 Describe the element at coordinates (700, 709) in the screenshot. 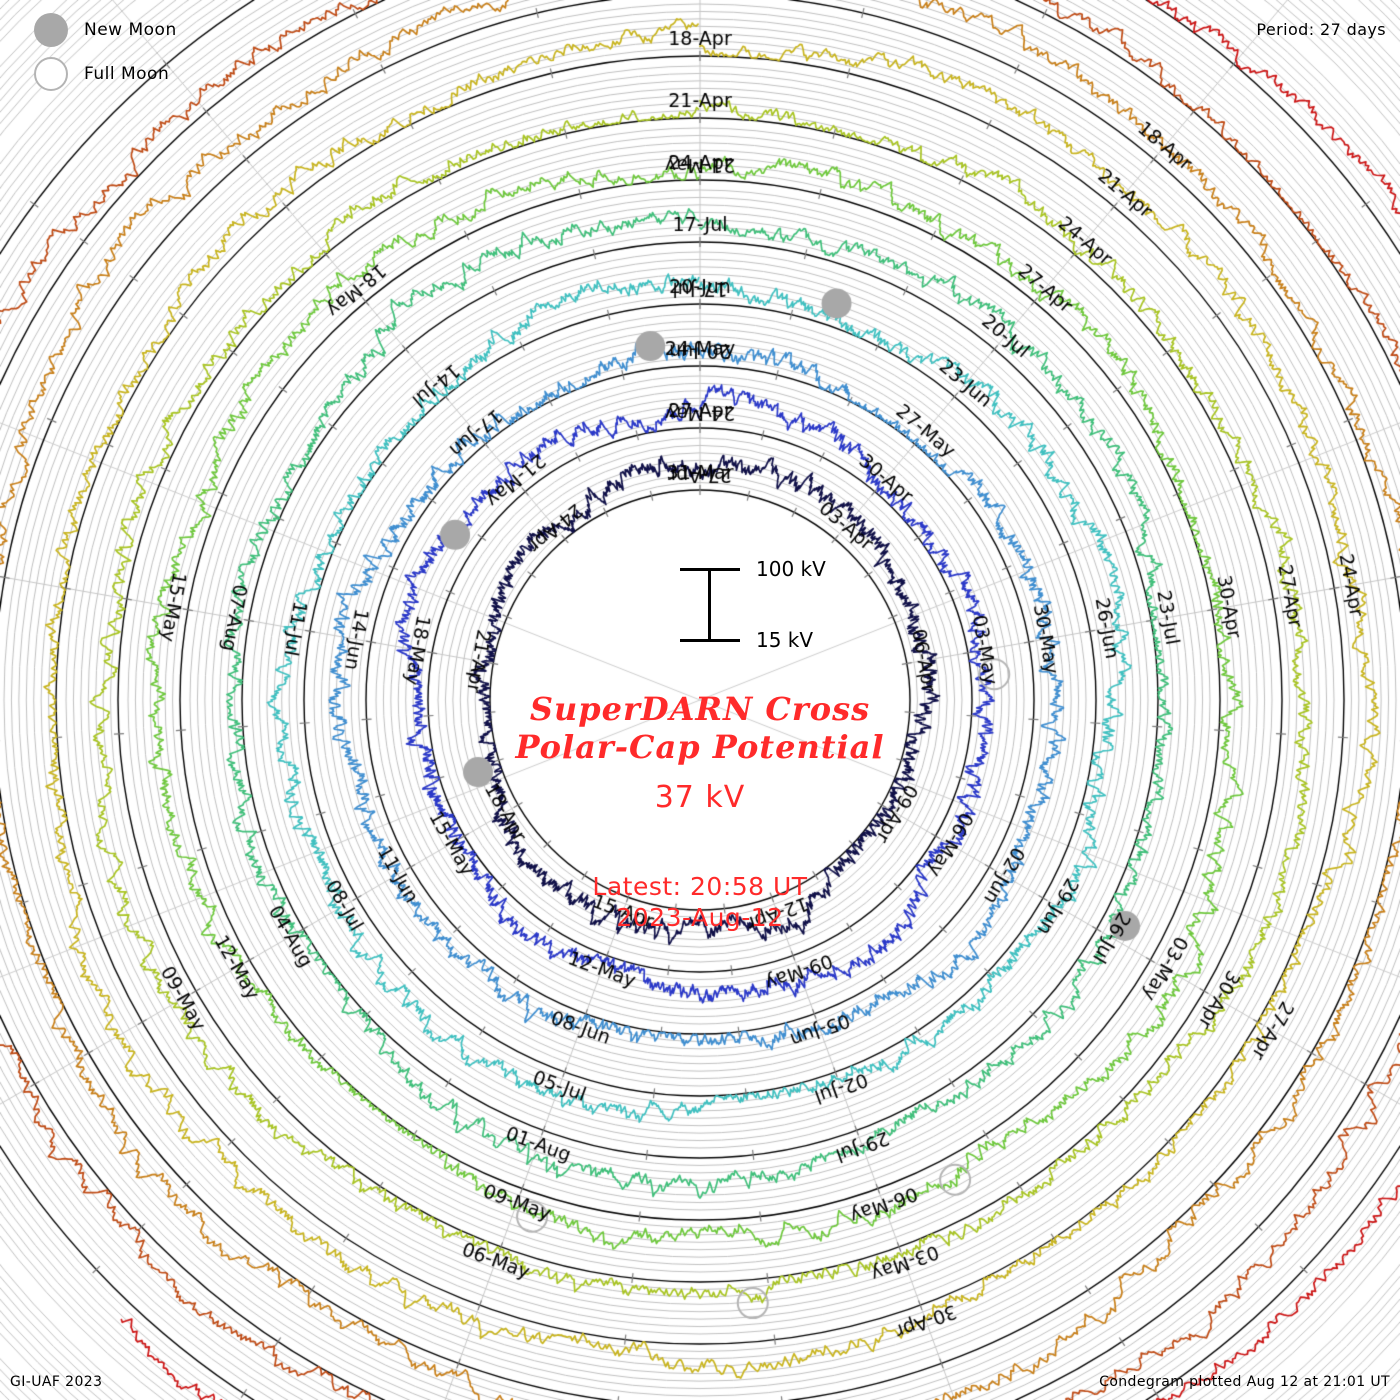

I see `chart-title-line1: SuperDARN Cross` at that location.